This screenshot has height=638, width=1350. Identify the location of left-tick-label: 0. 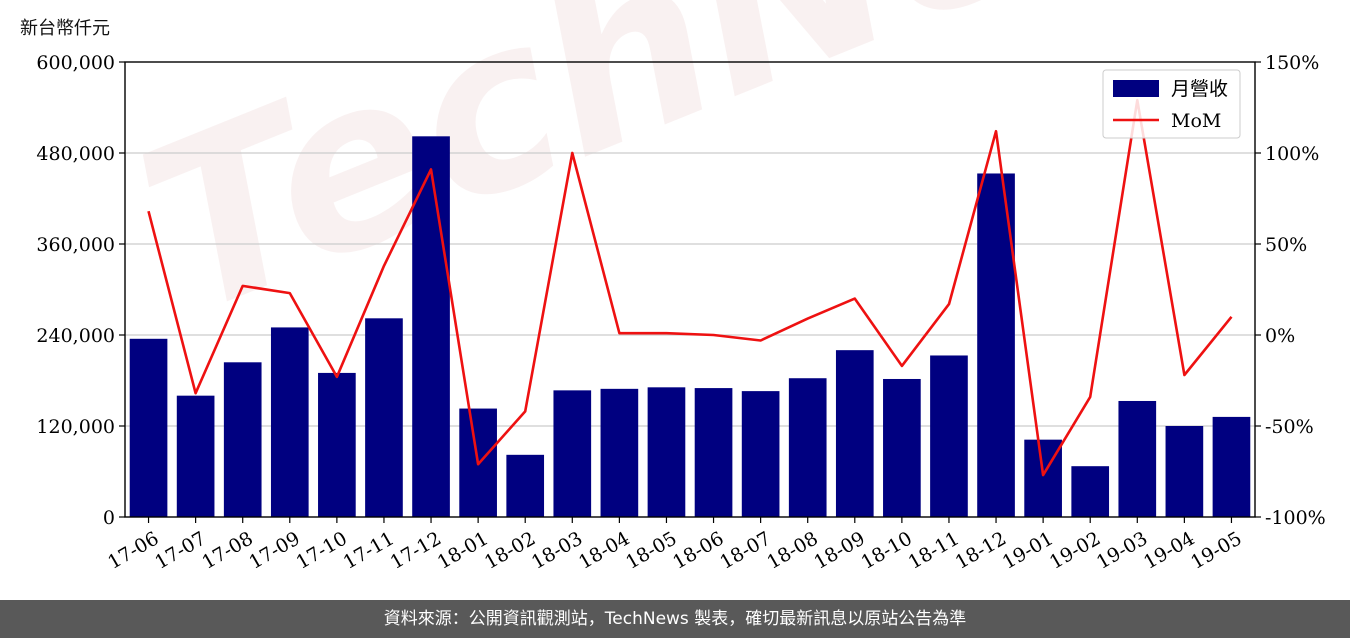
(109, 518).